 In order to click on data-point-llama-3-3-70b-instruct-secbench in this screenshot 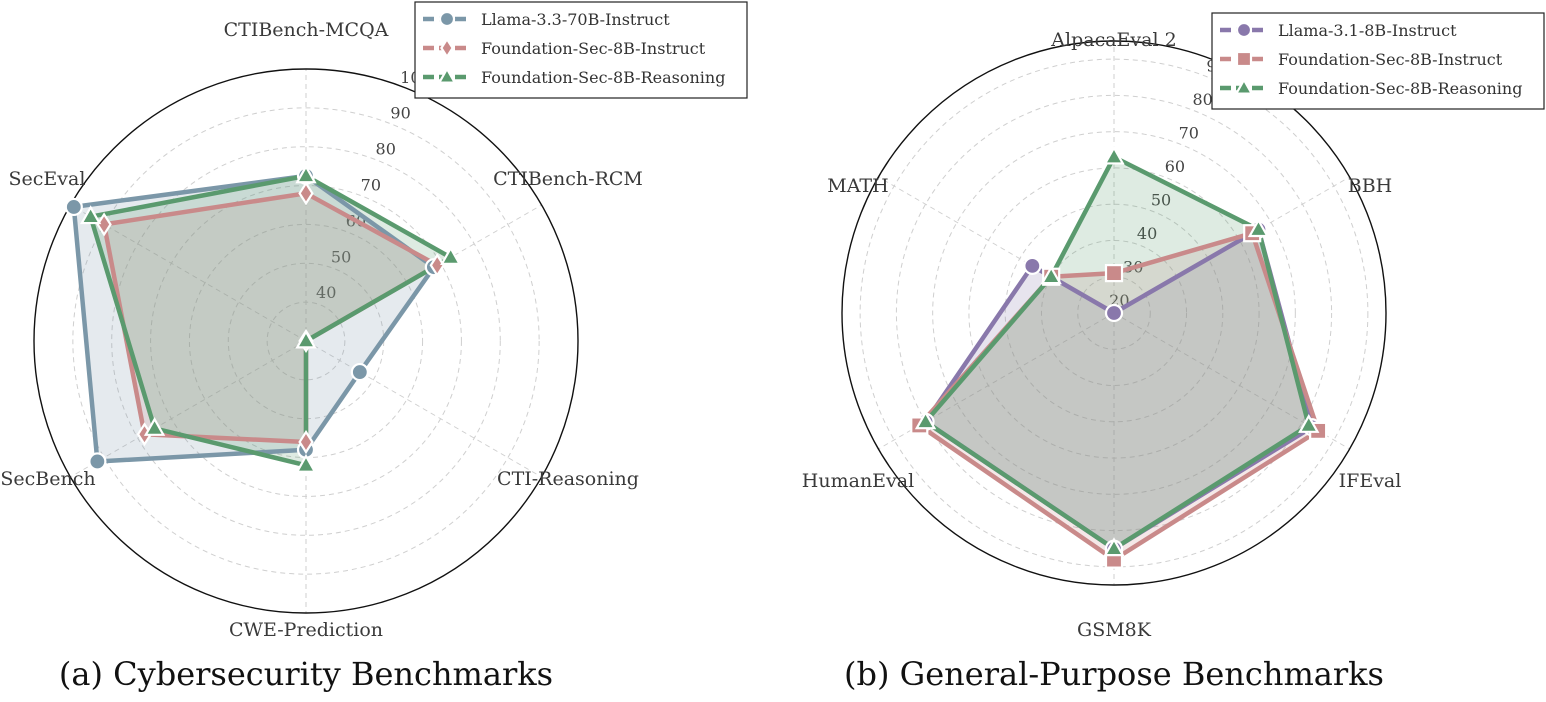, I will do `click(97, 461)`.